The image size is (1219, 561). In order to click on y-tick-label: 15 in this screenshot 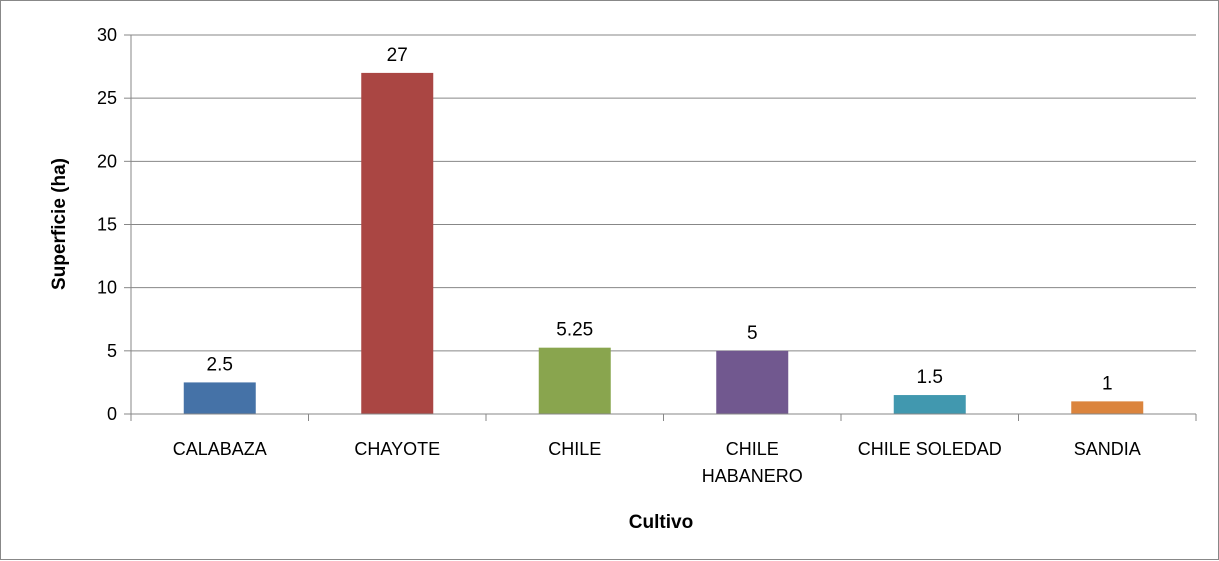, I will do `click(107, 225)`.